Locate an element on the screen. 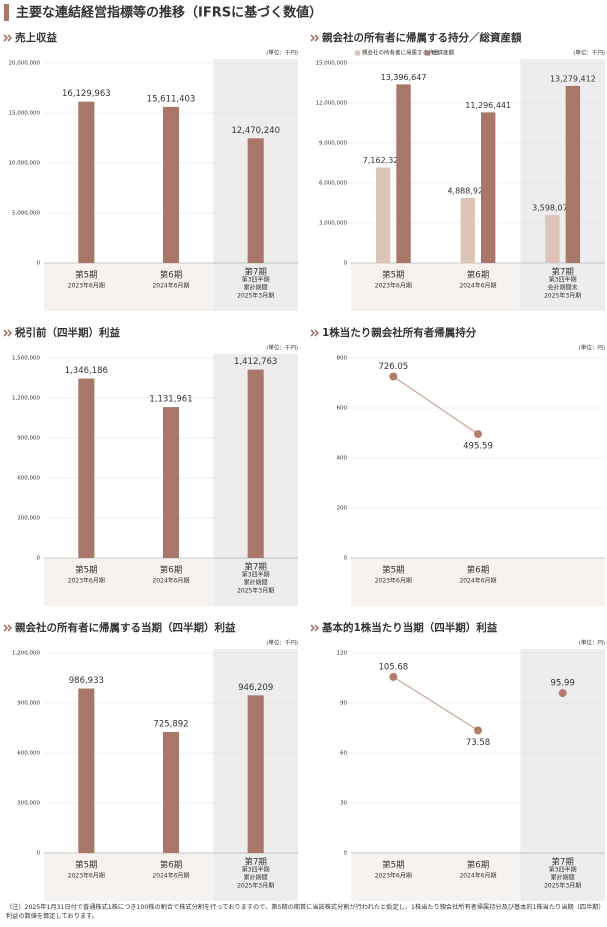 Image resolution: width=607 pixels, height=927 pixels. chart-title: 親会社の所有者に帰属する当期（四半期）利益 is located at coordinates (125, 627).